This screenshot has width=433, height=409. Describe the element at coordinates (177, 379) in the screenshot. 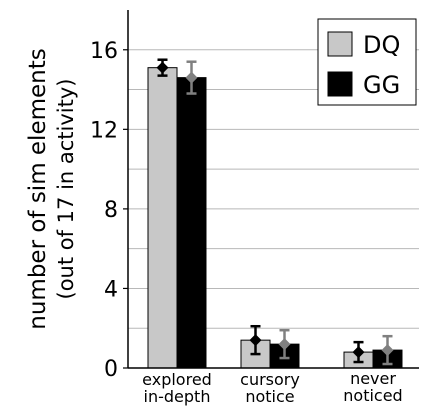

I see `x-tick-label-line: explored` at that location.